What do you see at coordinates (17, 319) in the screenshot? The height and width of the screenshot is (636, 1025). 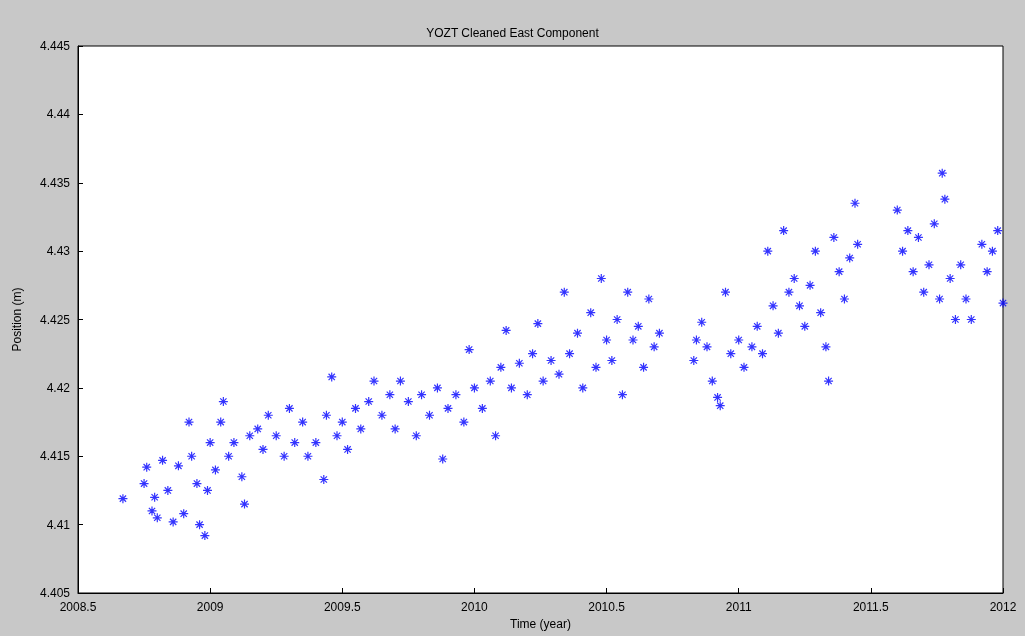 I see `y-axis-title: Position (m)` at bounding box center [17, 319].